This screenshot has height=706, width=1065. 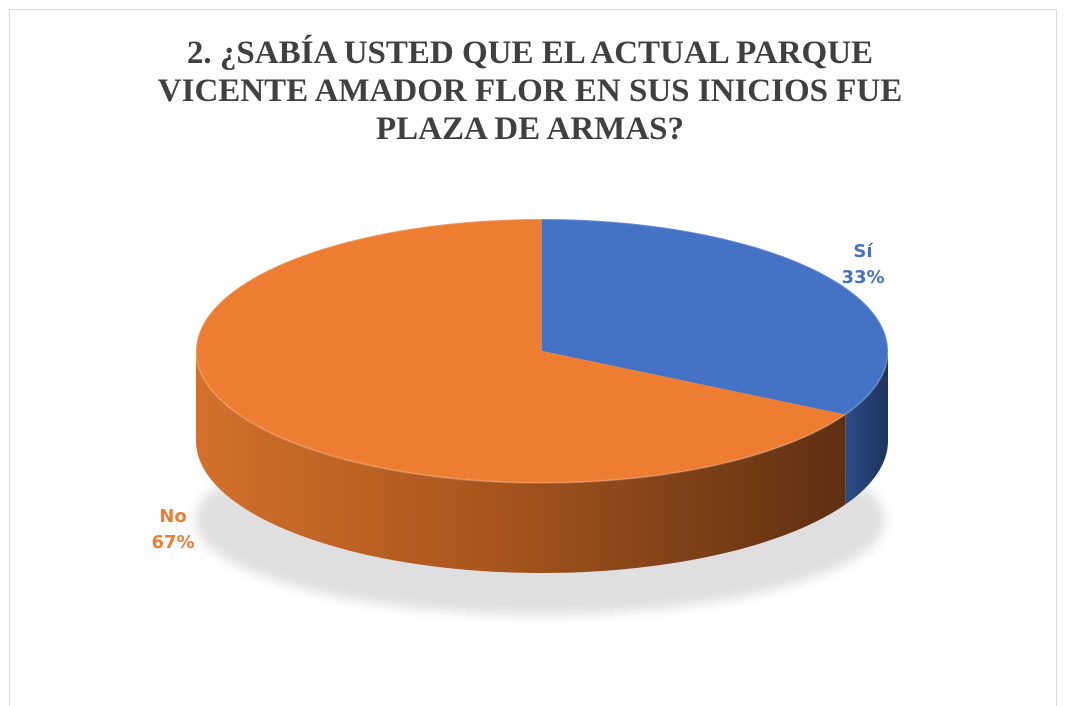 What do you see at coordinates (863, 251) in the screenshot?
I see `data-label-si-name: Sí` at bounding box center [863, 251].